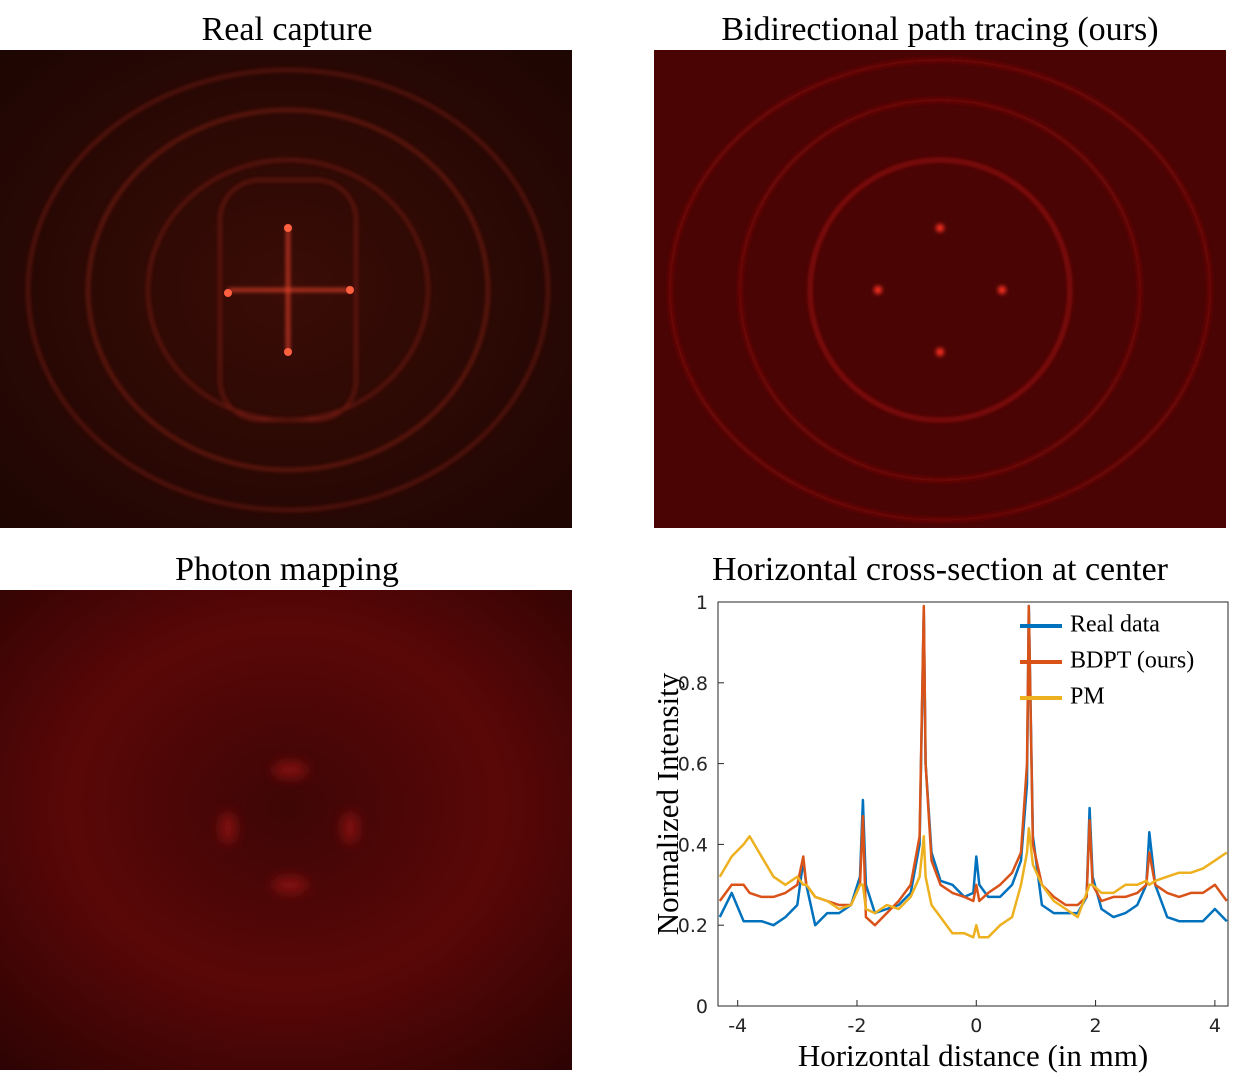 This screenshot has width=1238, height=1080. I want to click on x-tick-label: 2, so click(1096, 1026).